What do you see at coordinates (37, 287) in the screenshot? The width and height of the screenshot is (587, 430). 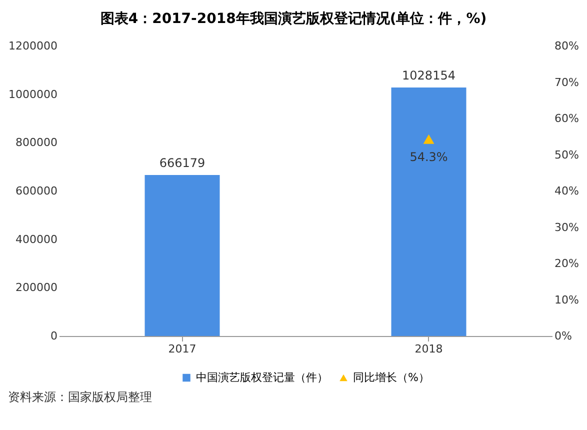 I see `y-tick-label: 200000` at bounding box center [37, 287].